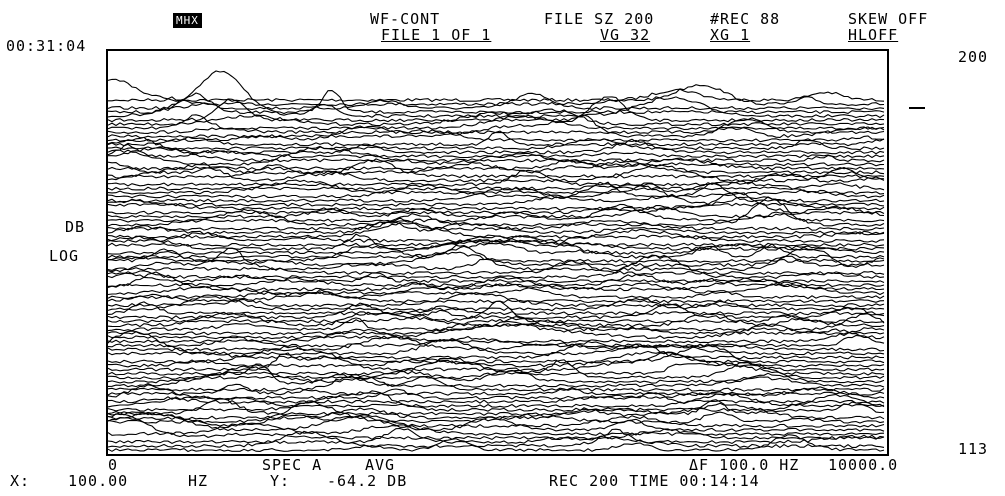 This screenshot has width=1005, height=496. Describe the element at coordinates (75, 227) in the screenshot. I see `ylabel-db: DB` at that location.